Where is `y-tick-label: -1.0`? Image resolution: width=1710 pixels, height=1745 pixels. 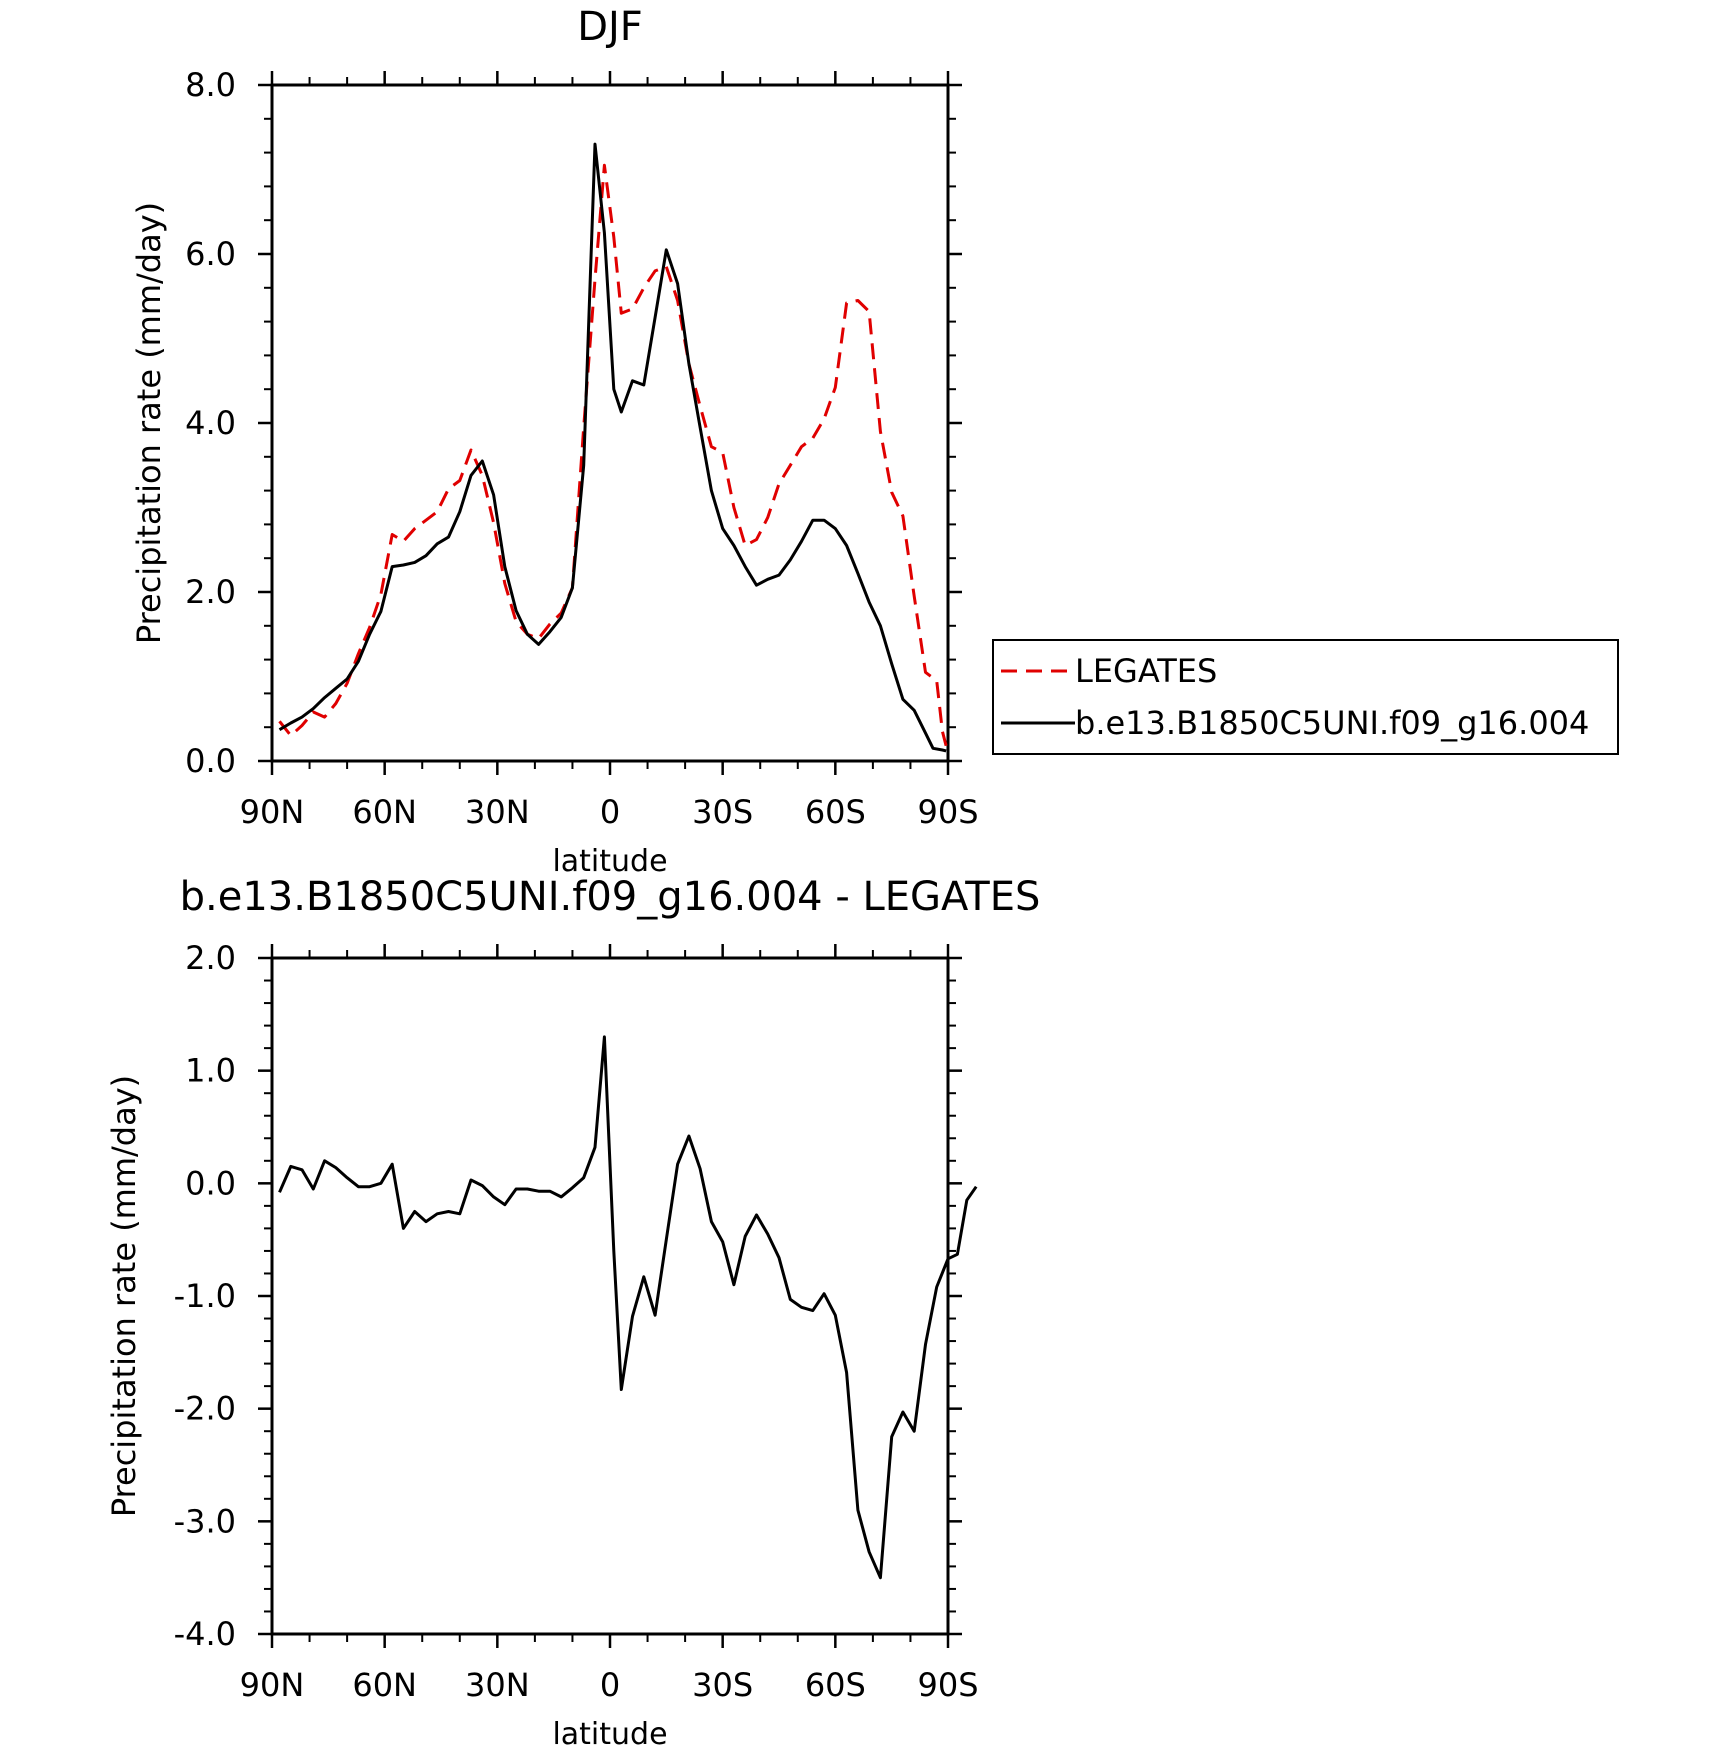 y-tick-label: -1.0 is located at coordinates (205, 1296).